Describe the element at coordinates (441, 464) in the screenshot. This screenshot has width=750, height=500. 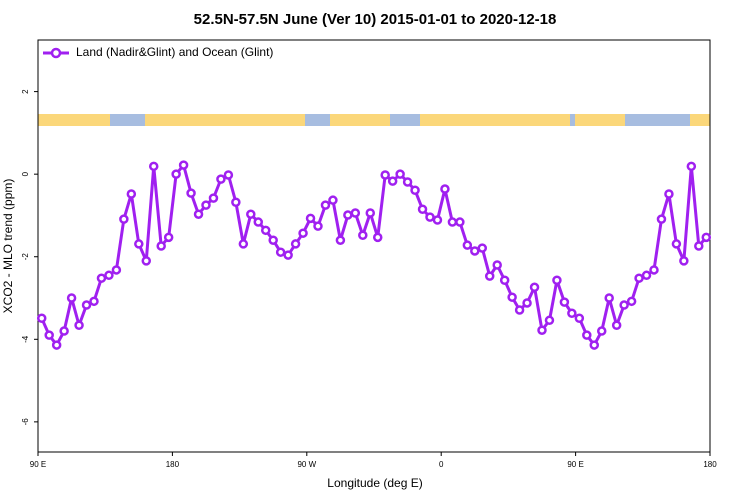
I see `x-tick-label: 0` at that location.